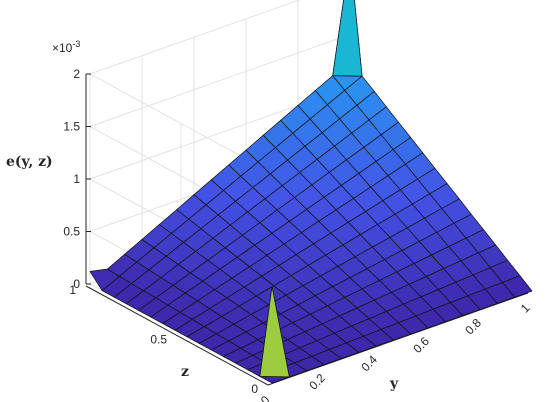  What do you see at coordinates (66, 47) in the screenshot?
I see `exponent-label: ×10⁻³` at bounding box center [66, 47].